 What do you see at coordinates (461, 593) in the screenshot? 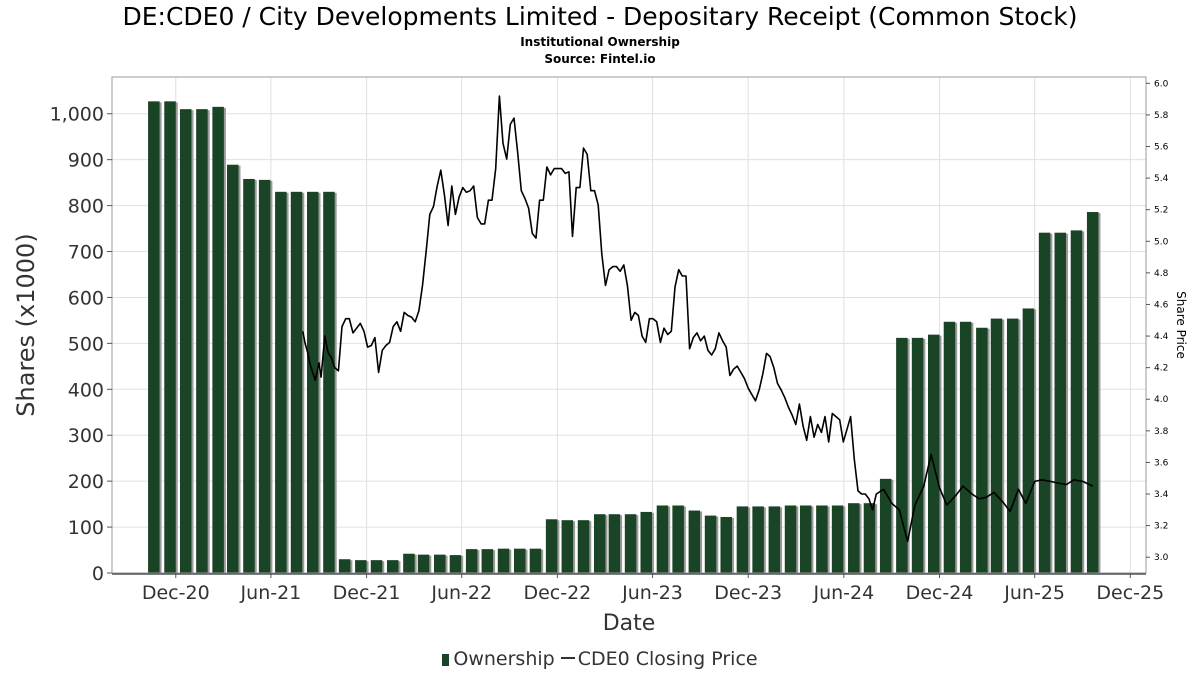
I see `x-tick-label: Jun-22` at bounding box center [461, 593].